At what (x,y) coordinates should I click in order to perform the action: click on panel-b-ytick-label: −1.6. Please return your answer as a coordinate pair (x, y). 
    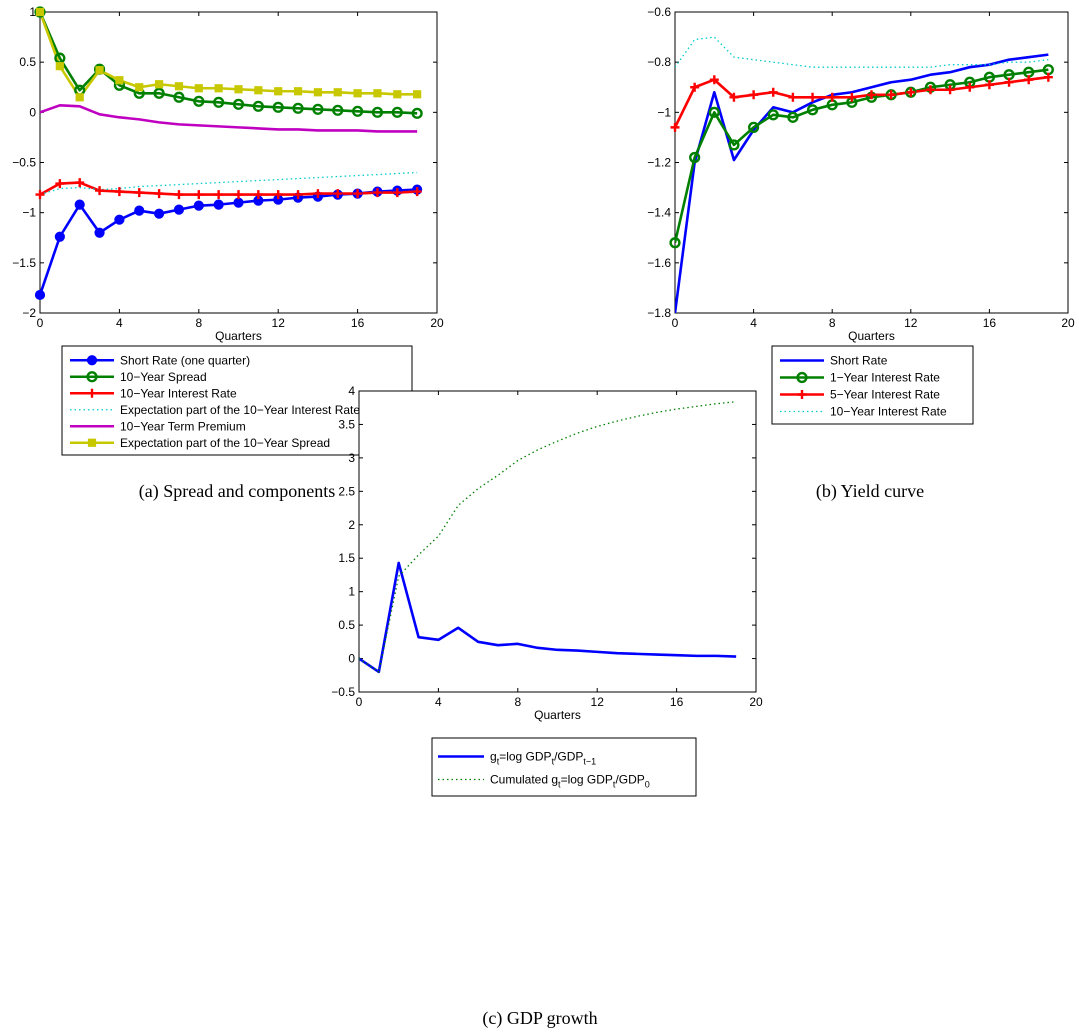
    Looking at the image, I should click on (659, 263).